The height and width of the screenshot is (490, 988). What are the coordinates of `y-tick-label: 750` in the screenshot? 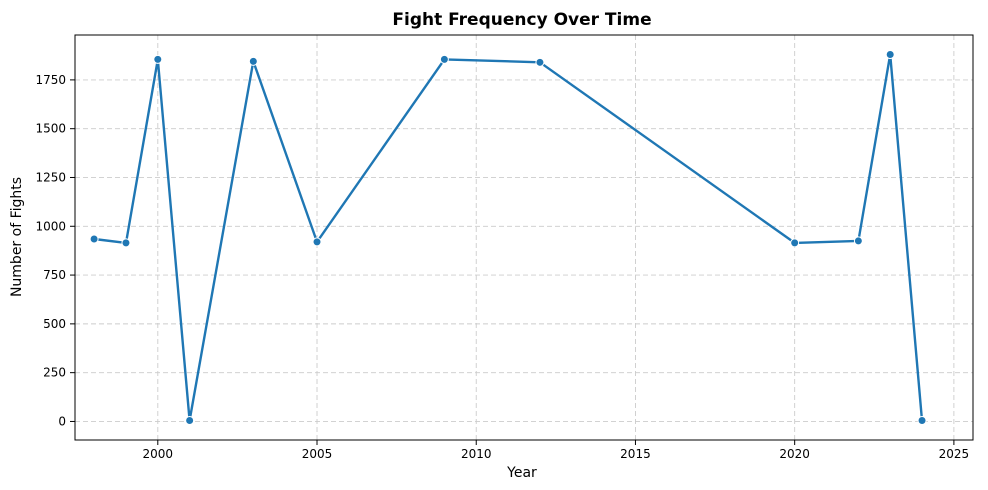 It's located at (54, 275).